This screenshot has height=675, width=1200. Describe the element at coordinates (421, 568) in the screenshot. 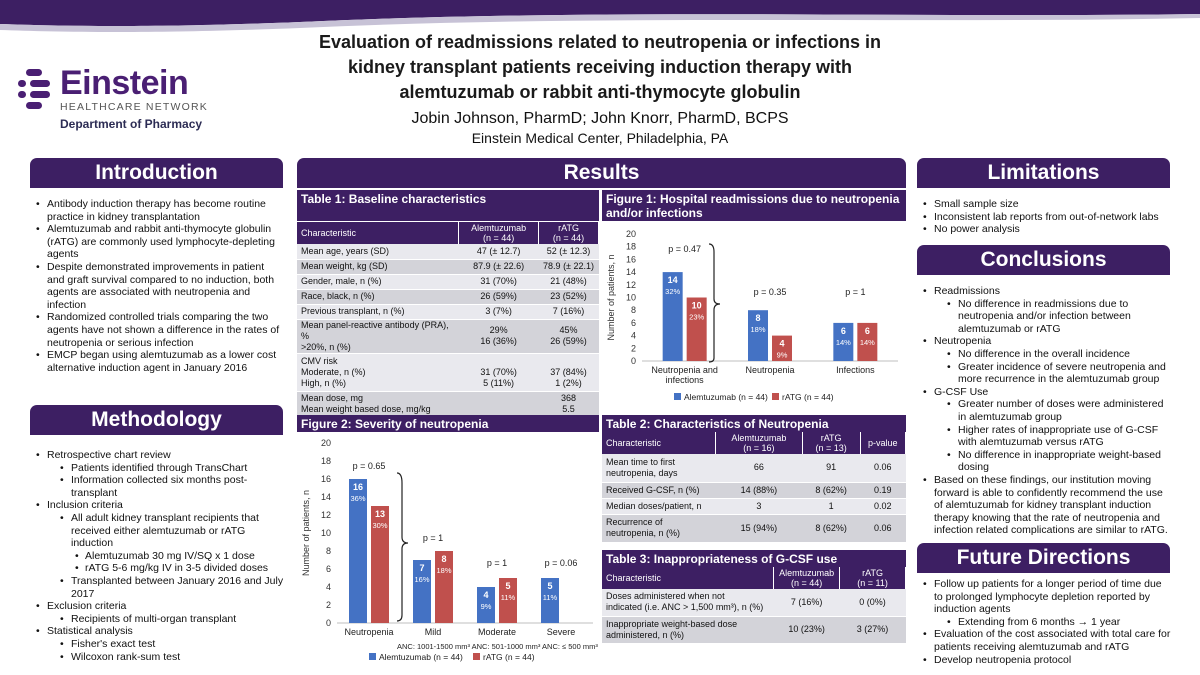

I see `bar-value-label: 7` at that location.